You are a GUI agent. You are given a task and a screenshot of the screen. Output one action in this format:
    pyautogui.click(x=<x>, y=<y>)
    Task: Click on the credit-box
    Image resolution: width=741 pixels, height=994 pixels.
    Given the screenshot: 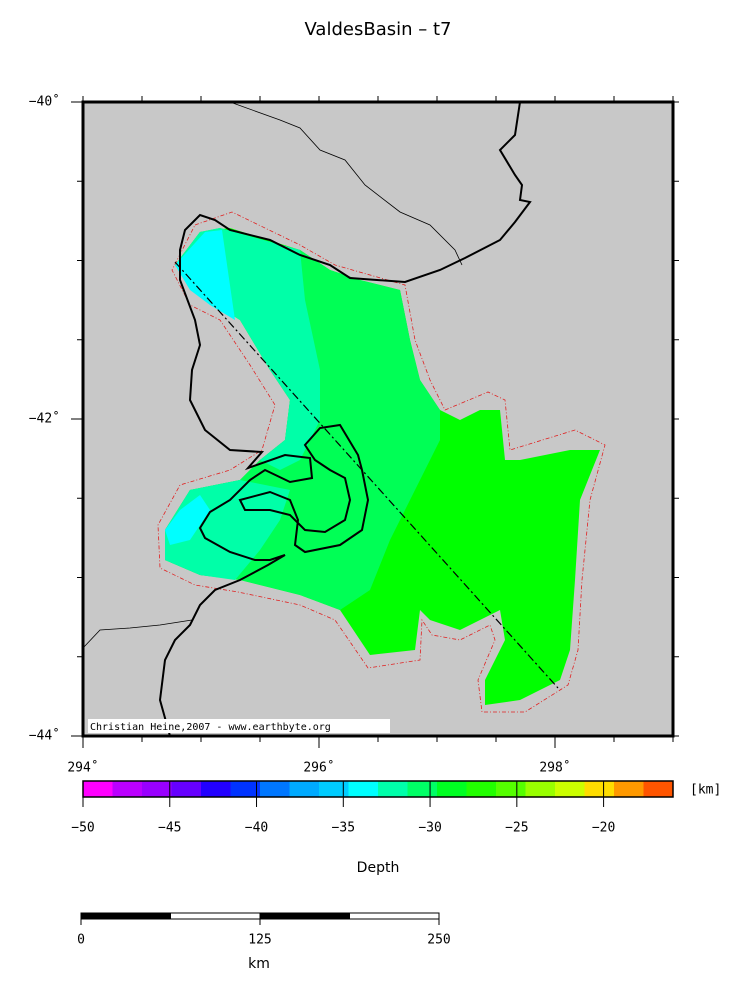 What is the action you would take?
    pyautogui.click(x=239, y=726)
    